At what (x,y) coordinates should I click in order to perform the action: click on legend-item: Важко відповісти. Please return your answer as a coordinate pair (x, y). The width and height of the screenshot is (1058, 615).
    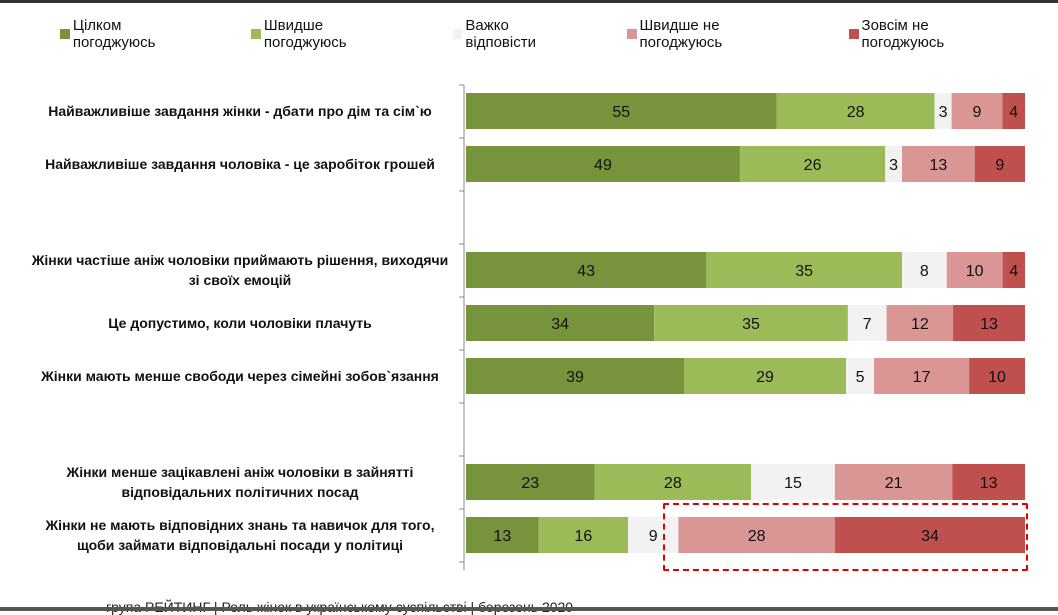
    Looking at the image, I should click on (517, 34).